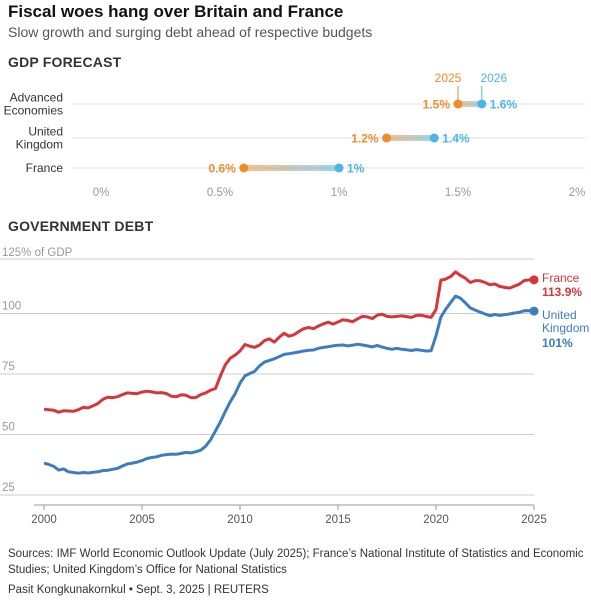  Describe the element at coordinates (436, 520) in the screenshot. I see `debt-x-tick-label: 2020` at that location.